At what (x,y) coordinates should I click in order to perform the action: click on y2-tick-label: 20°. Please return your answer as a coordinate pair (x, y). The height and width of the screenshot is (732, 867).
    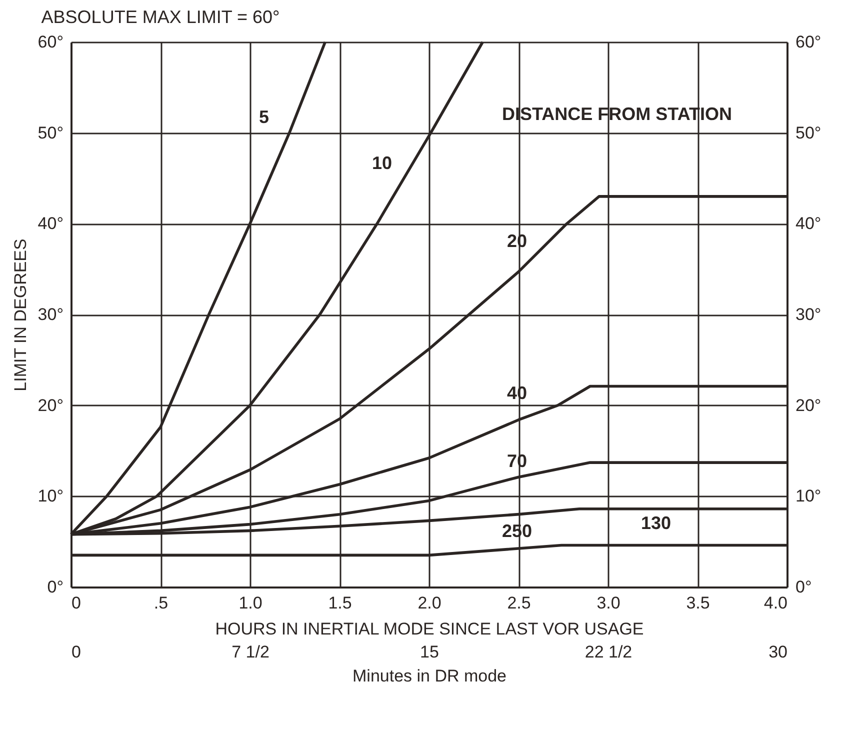
    Looking at the image, I should click on (809, 405).